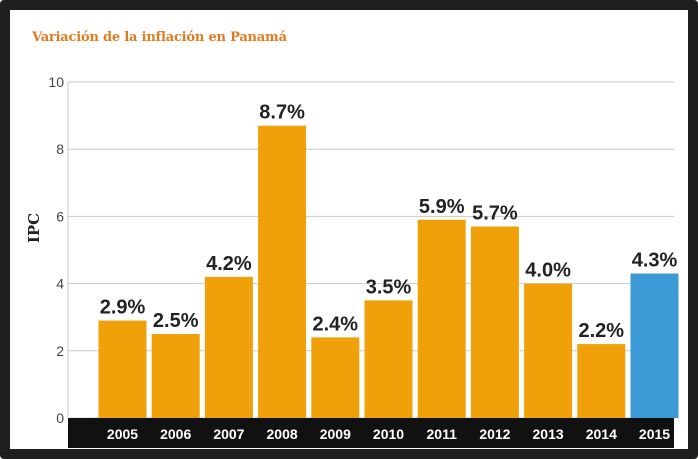  I want to click on x-tick-label: 2007, so click(228, 434).